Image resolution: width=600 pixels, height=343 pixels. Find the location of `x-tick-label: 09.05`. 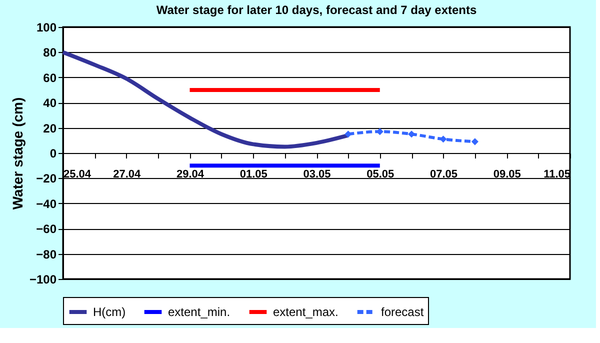

x-tick-label: 09.05 is located at coordinates (507, 174).